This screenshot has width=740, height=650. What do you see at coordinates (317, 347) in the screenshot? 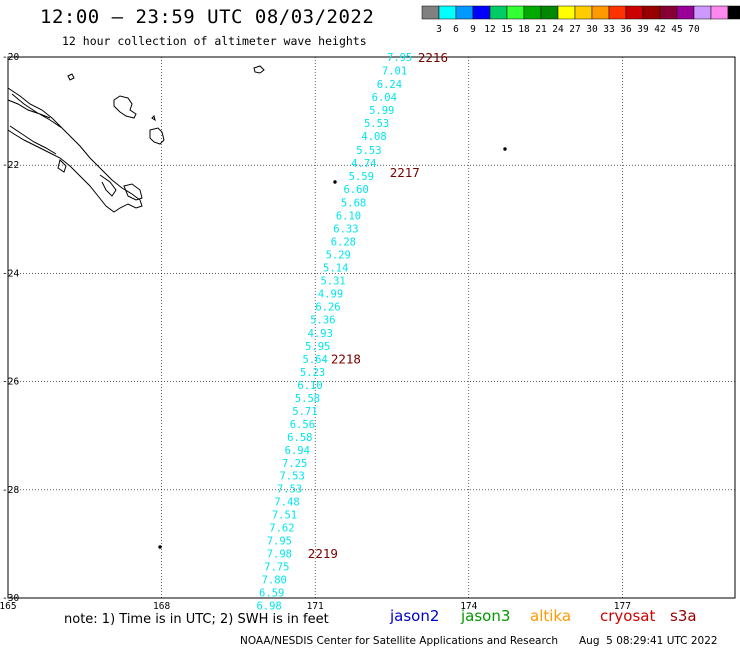
I see `swh-value-label: 5.95` at bounding box center [317, 347].